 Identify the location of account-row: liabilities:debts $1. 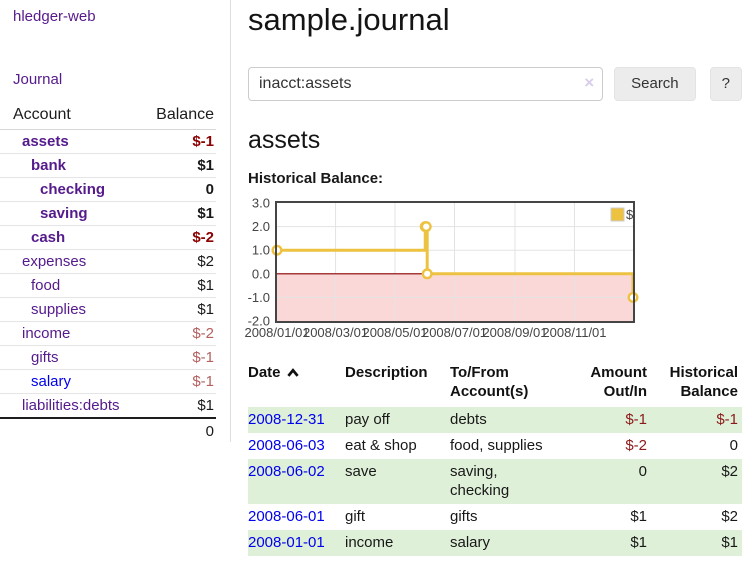
(108, 406).